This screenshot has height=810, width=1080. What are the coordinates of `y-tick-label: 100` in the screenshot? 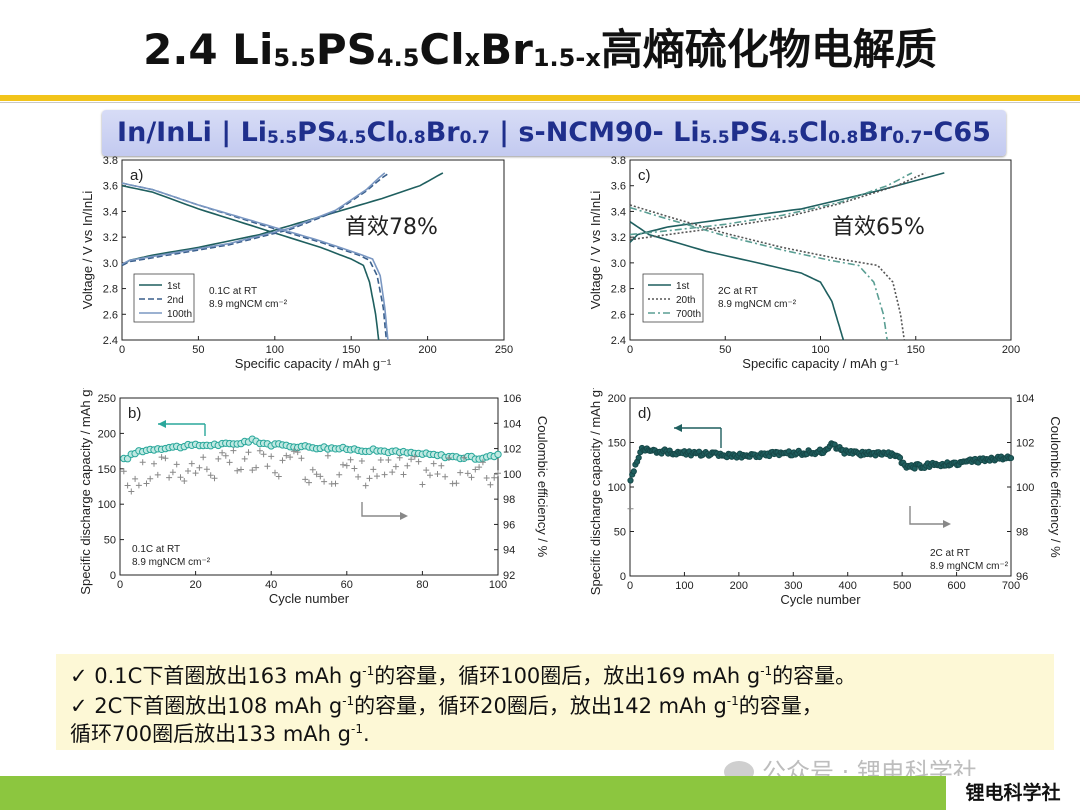 It's located at (617, 488).